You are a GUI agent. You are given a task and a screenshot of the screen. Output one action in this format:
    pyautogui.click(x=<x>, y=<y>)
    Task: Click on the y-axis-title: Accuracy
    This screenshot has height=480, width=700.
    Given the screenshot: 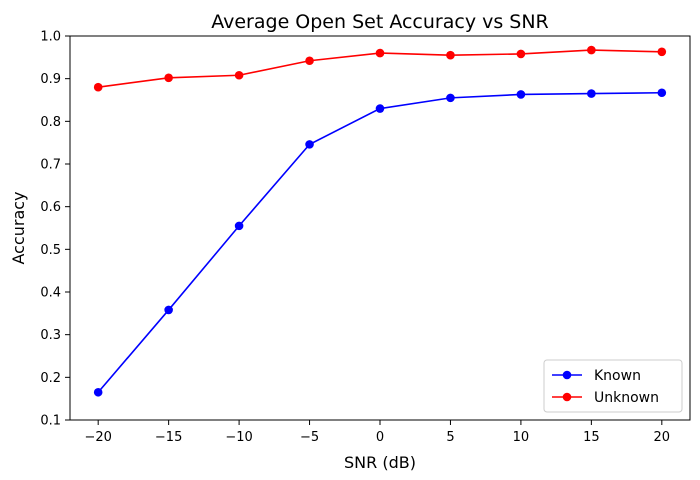 What is the action you would take?
    pyautogui.click(x=18, y=227)
    